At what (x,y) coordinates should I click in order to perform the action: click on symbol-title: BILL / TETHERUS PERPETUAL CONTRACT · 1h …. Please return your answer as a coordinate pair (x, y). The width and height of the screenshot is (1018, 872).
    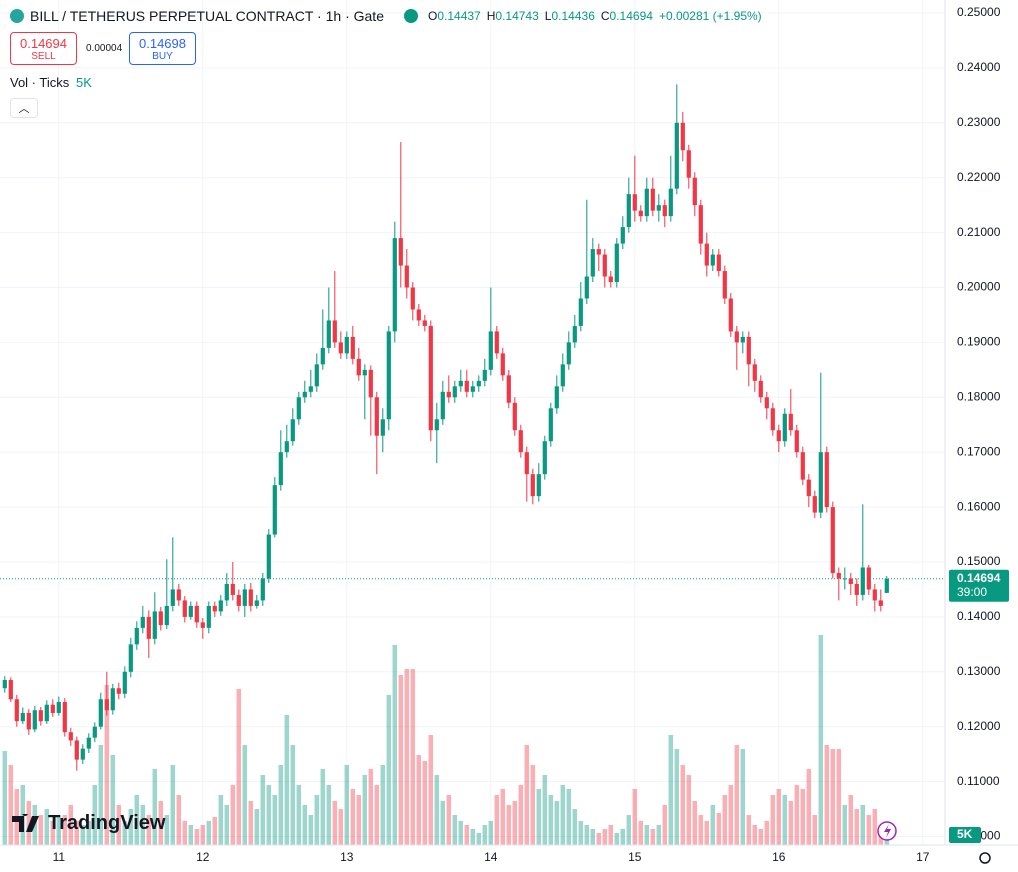
    Looking at the image, I should click on (207, 16).